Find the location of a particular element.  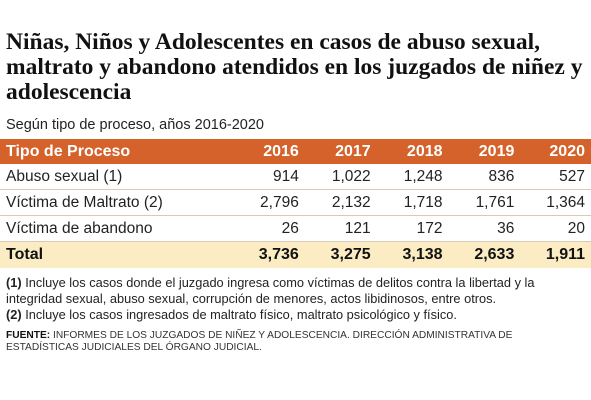

total-value: 1,911 is located at coordinates (555, 254).